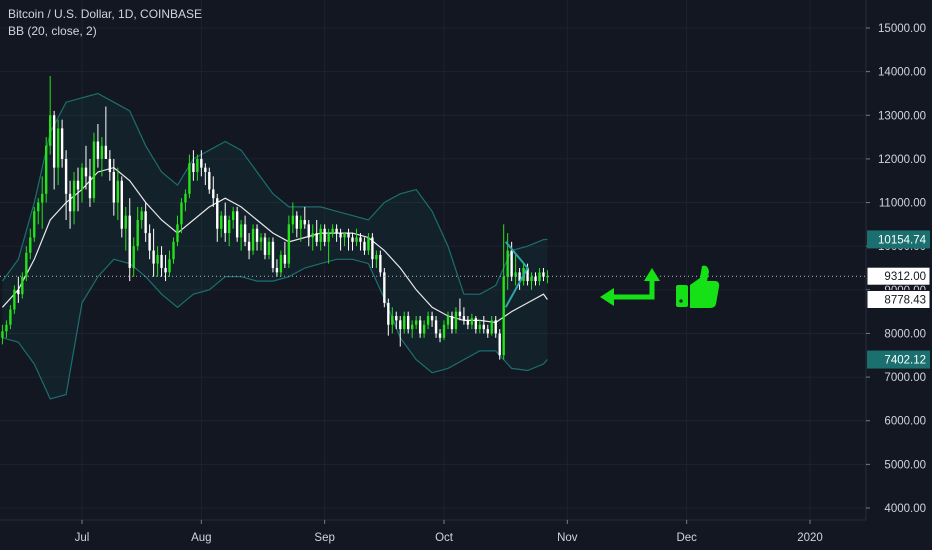 Image resolution: width=932 pixels, height=550 pixels. I want to click on x-tick-label: Nov, so click(567, 538).